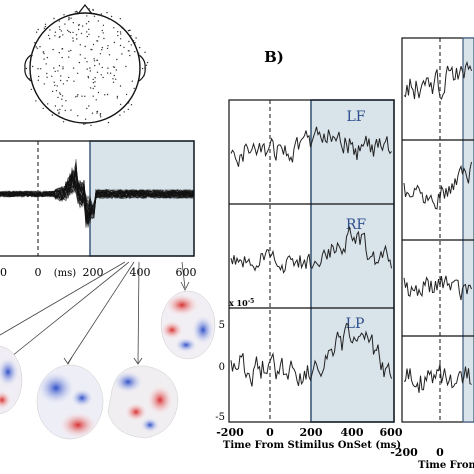 The width and height of the screenshot is (474, 474). What do you see at coordinates (312, 445) in the screenshot?
I see `x-axis-label-b: Time From Stimilus OnSet (ms)` at bounding box center [312, 445].